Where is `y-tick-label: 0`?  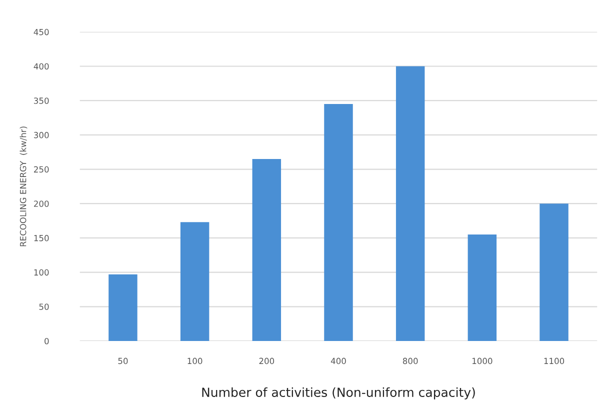 y-tick-label: 0 is located at coordinates (46, 341).